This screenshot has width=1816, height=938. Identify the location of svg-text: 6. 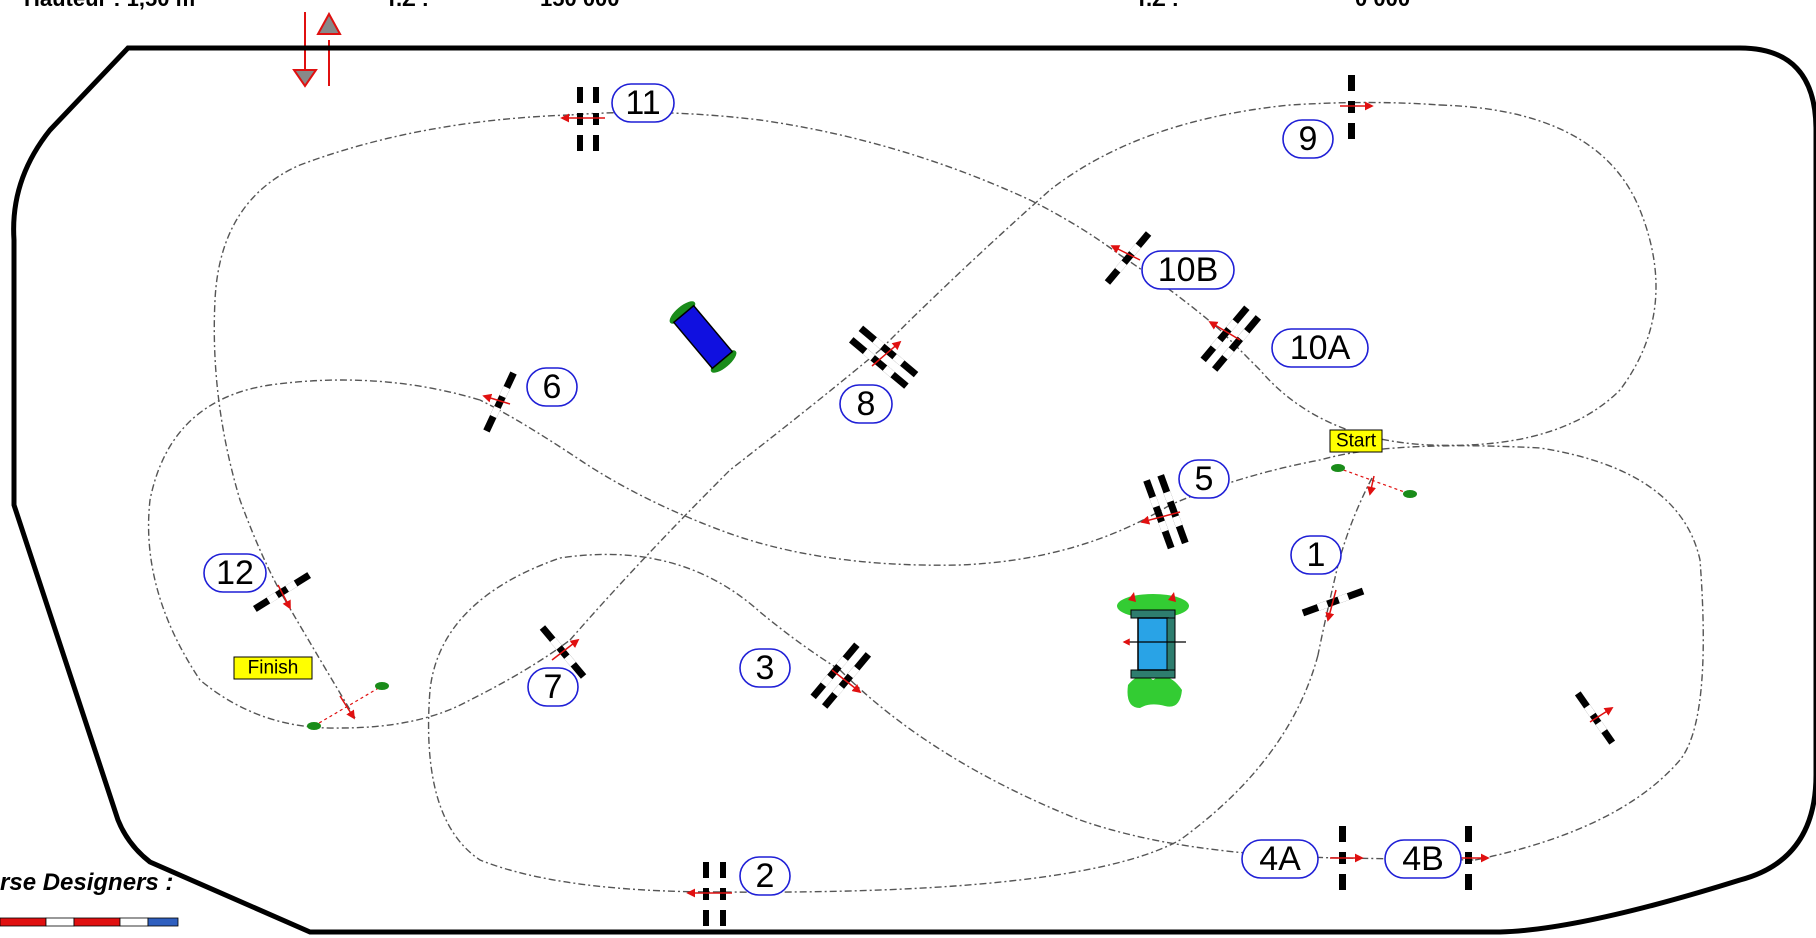
(552, 387).